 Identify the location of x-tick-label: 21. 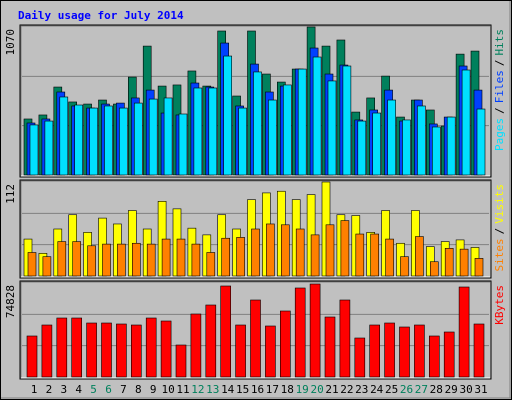
(331, 389).